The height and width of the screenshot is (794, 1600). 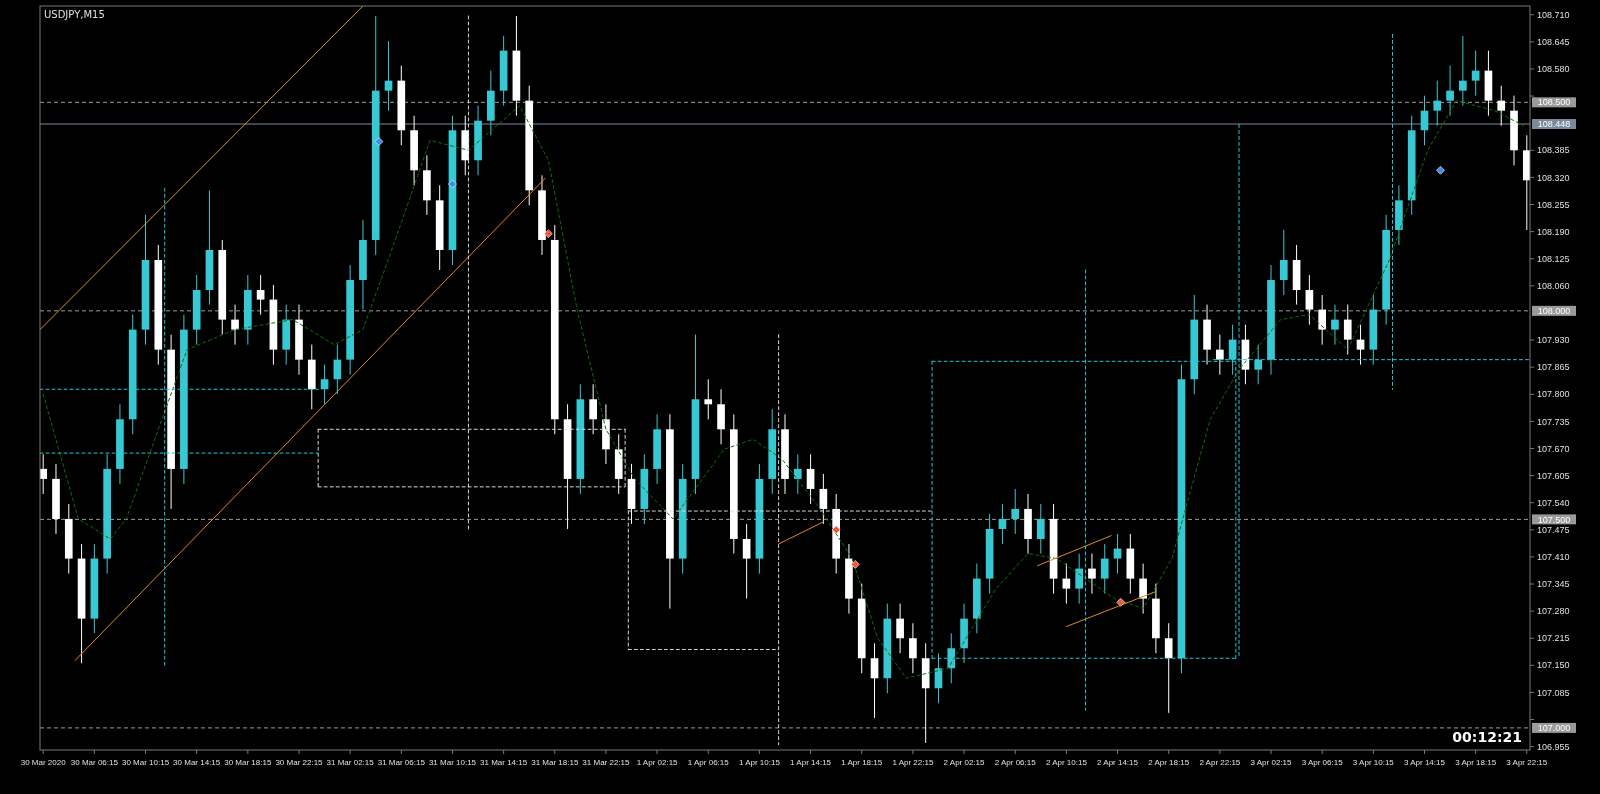 What do you see at coordinates (1118, 762) in the screenshot?
I see `x-tick-label: 2 Apr 14:15` at bounding box center [1118, 762].